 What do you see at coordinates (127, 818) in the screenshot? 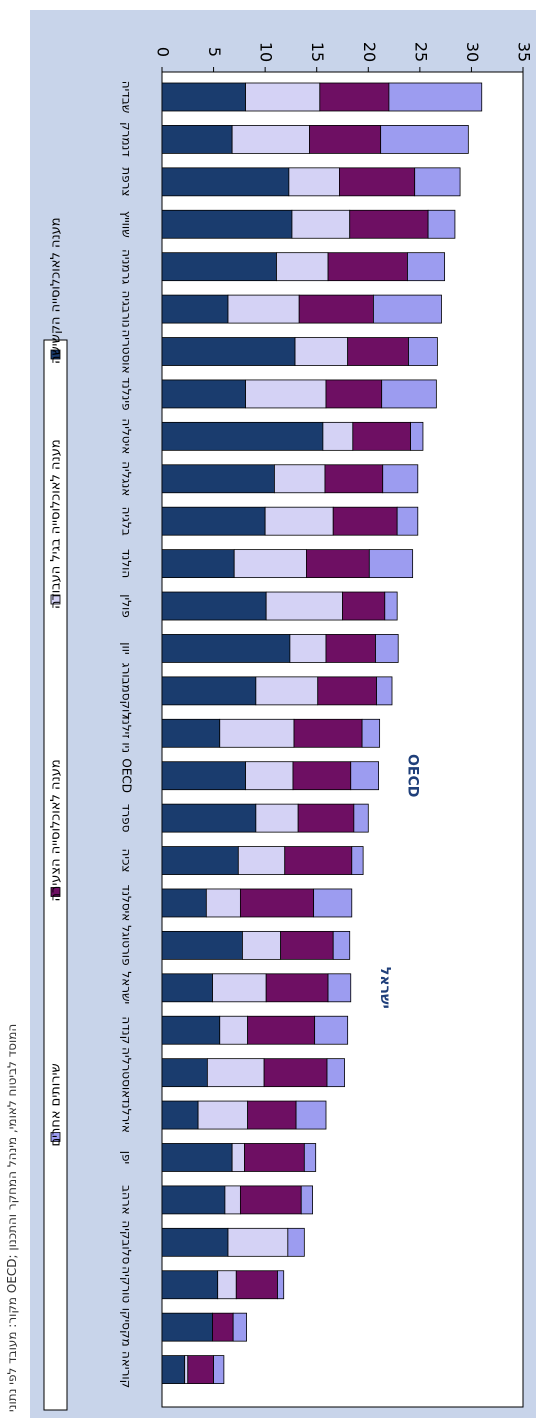
I see `category-label: ספרד` at bounding box center [127, 818].